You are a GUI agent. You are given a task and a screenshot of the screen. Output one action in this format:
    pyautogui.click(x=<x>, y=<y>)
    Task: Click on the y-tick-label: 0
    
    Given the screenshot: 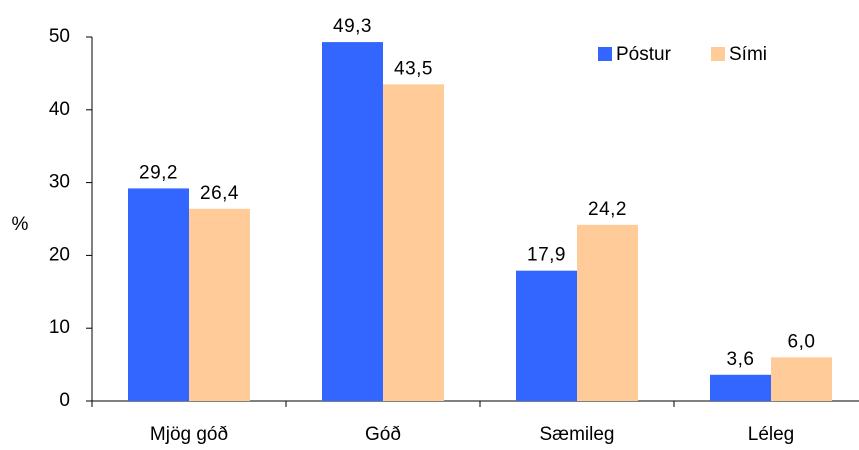 What is the action you would take?
    pyautogui.click(x=64, y=400)
    